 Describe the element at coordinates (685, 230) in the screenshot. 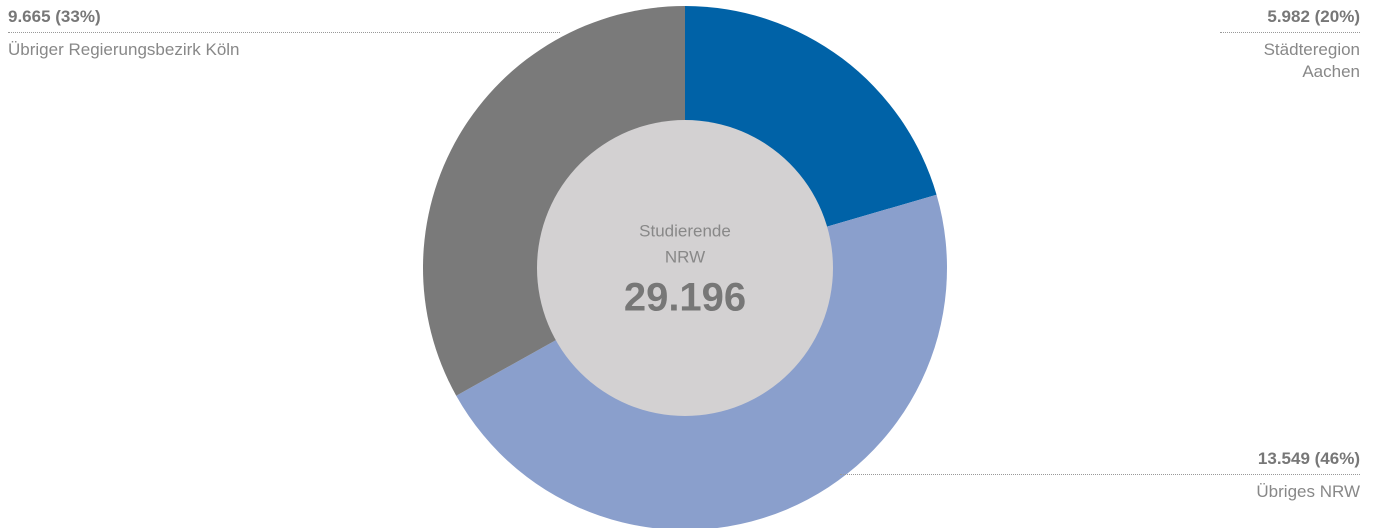

I see `center-text: Studierende` at that location.